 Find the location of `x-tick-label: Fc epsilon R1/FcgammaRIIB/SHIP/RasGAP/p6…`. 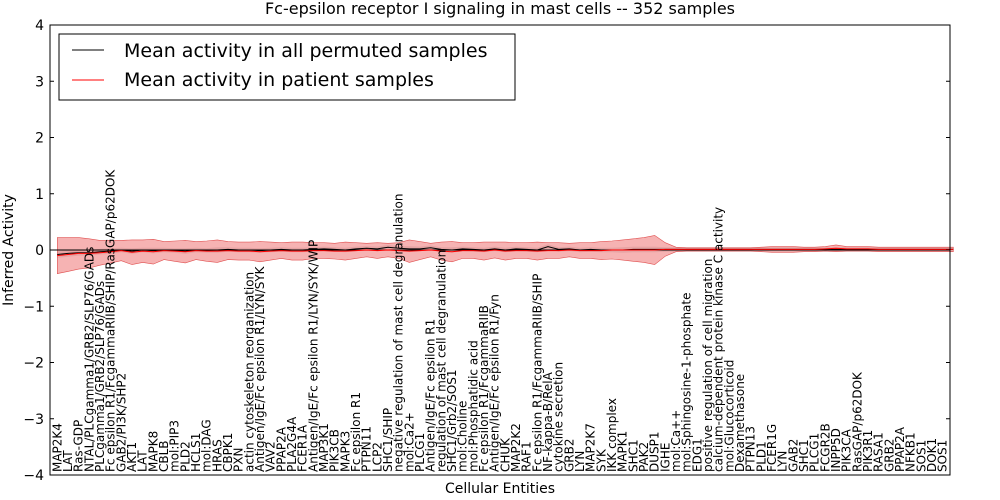

x-tick-label: Fc epsilon R1/FcgammaRIIB/SHIP/RasGAP/p6… is located at coordinates (111, 320).